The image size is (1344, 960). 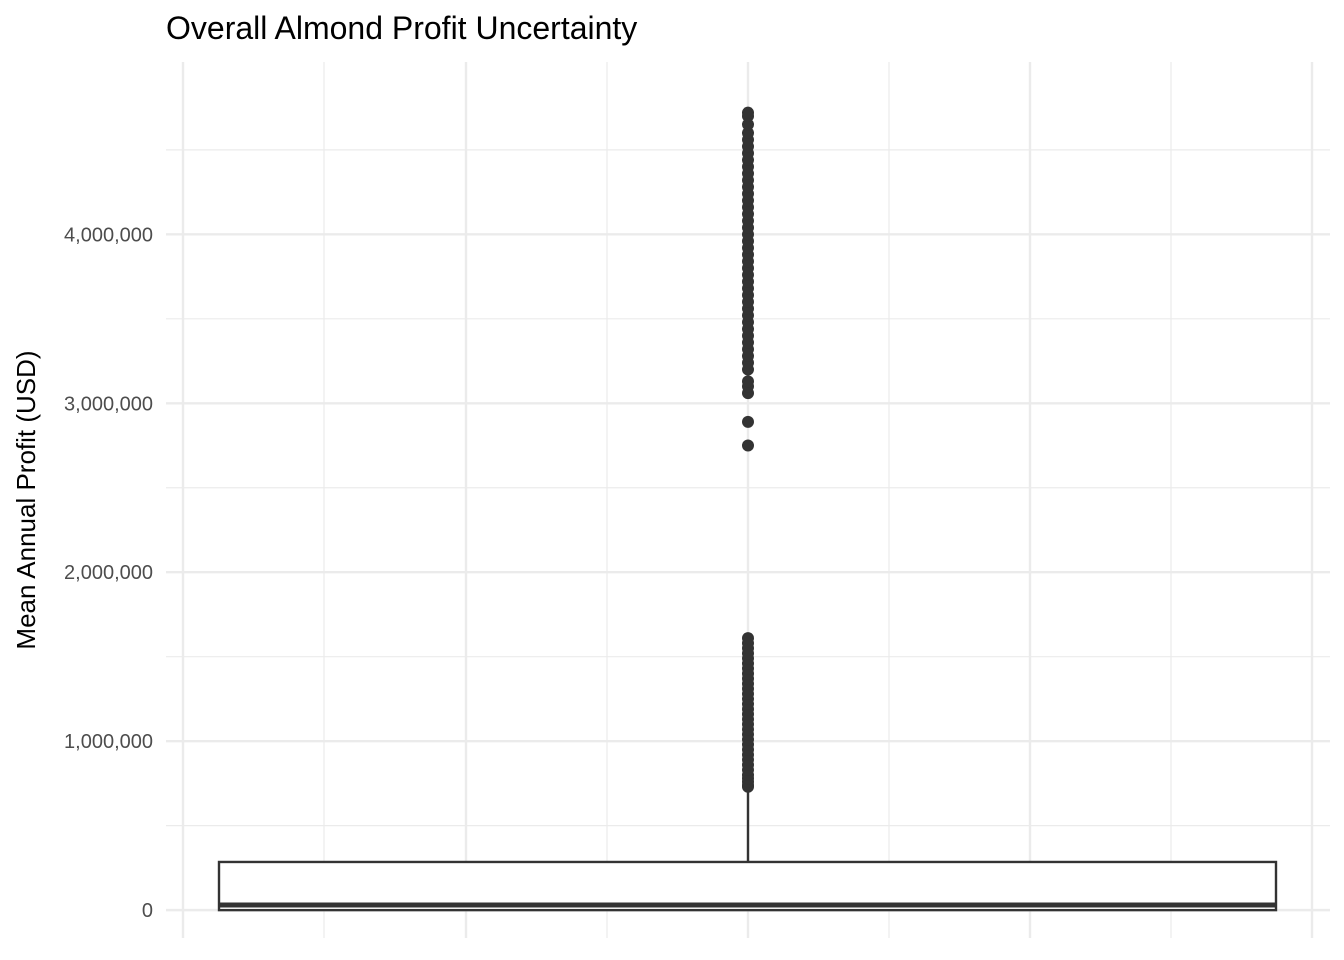 I want to click on y-tick-label: 2,000,000, so click(x=108, y=573).